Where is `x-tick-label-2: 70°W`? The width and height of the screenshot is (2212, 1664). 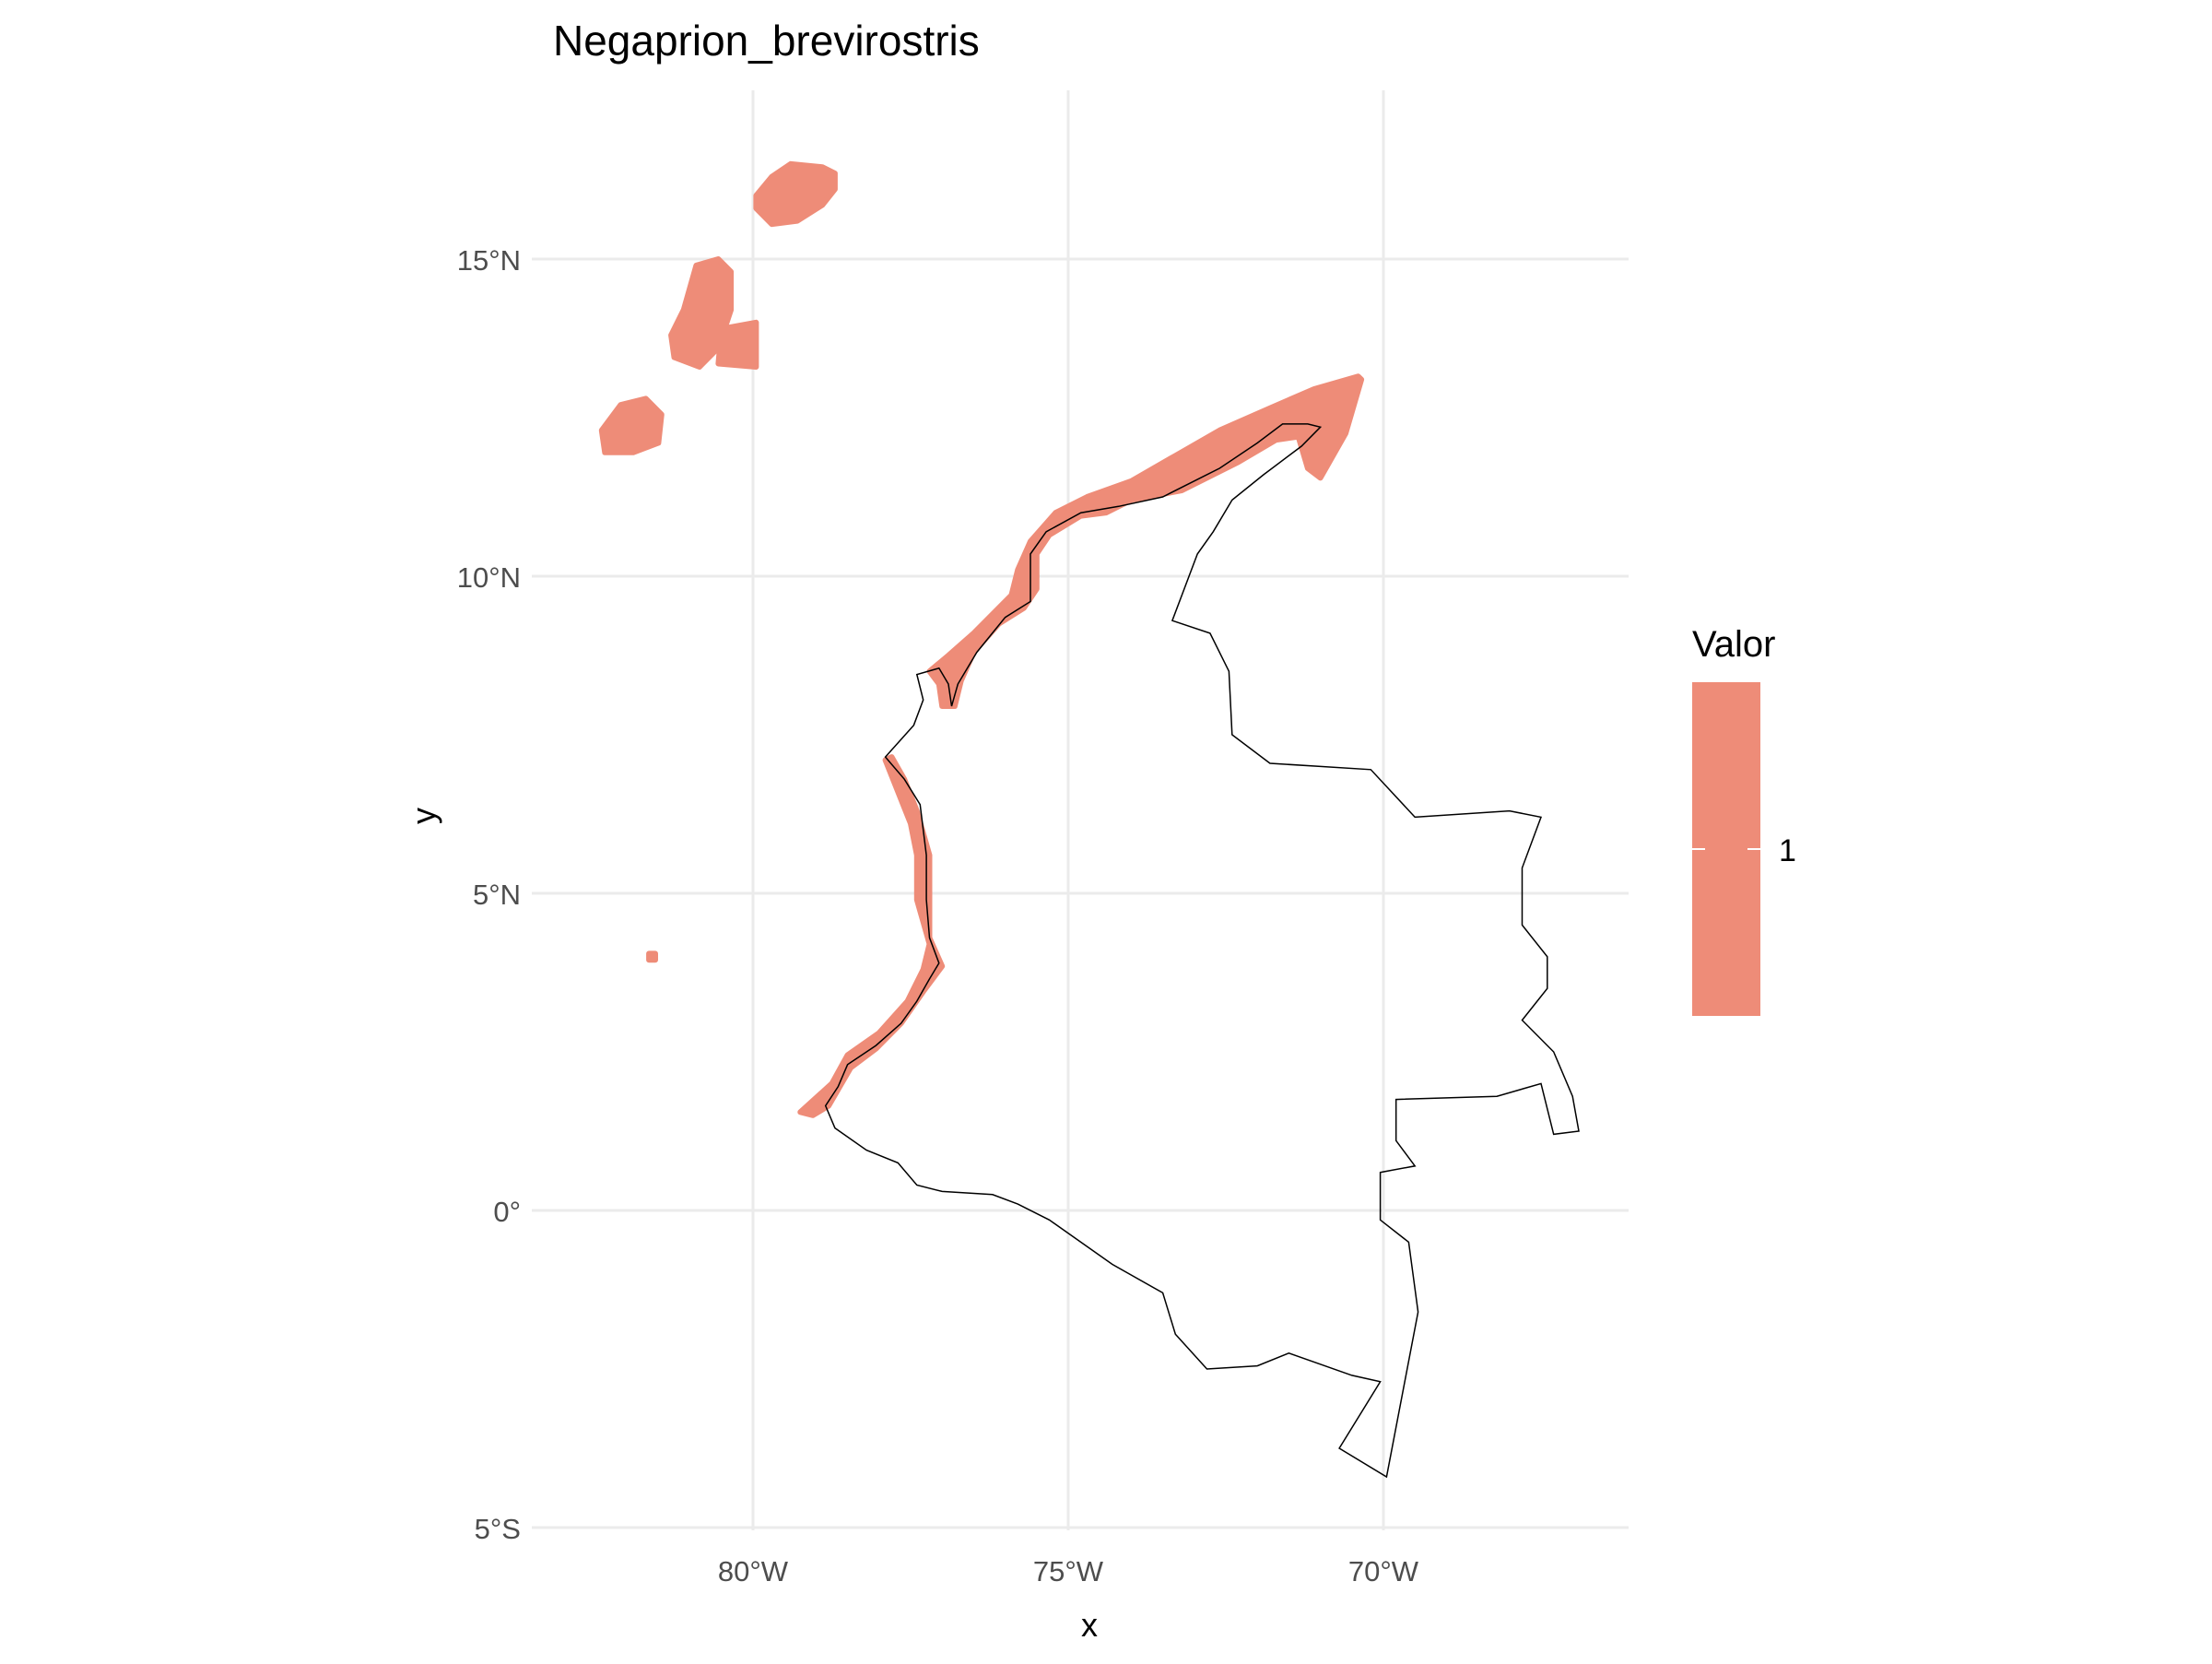
x-tick-label-2: 70°W is located at coordinates (1383, 1571).